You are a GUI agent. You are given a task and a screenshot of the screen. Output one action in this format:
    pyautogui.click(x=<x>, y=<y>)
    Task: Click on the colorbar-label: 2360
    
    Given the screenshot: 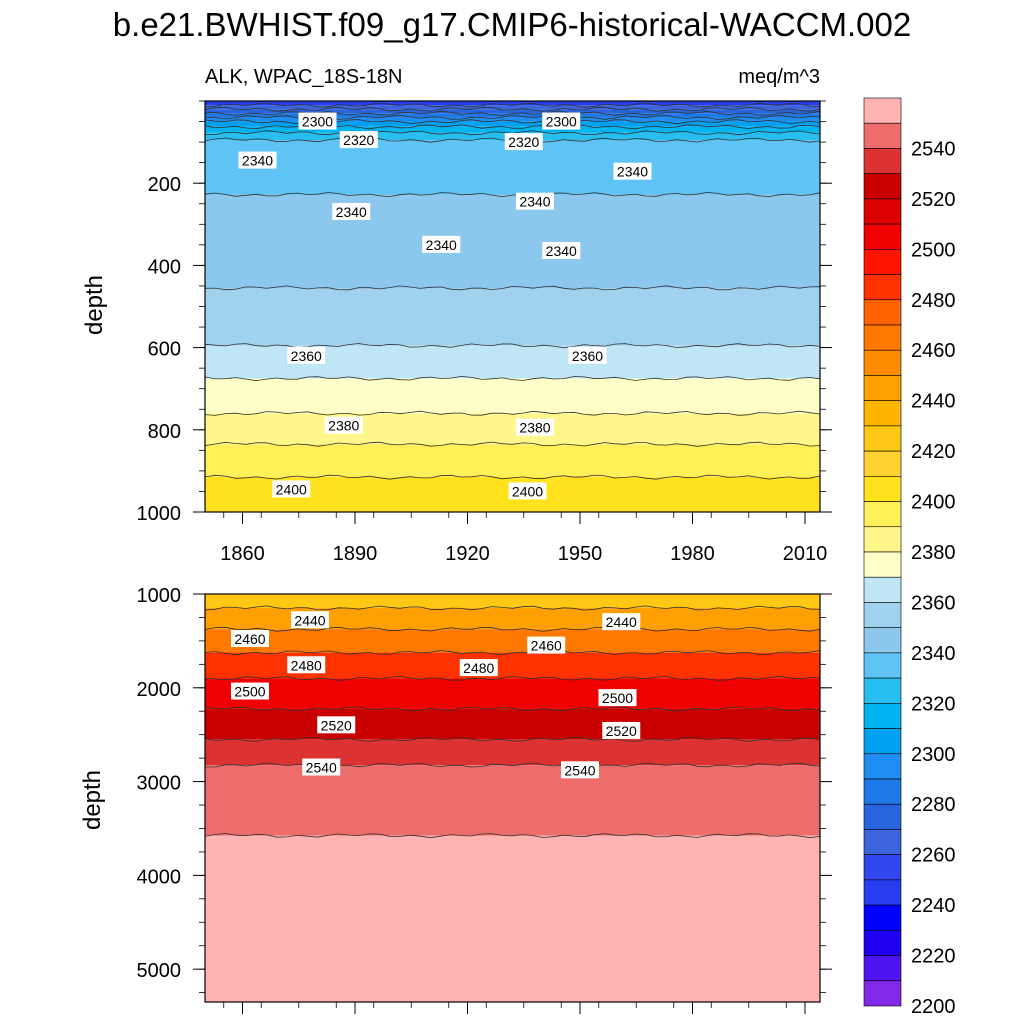 What is the action you would take?
    pyautogui.click(x=933, y=603)
    